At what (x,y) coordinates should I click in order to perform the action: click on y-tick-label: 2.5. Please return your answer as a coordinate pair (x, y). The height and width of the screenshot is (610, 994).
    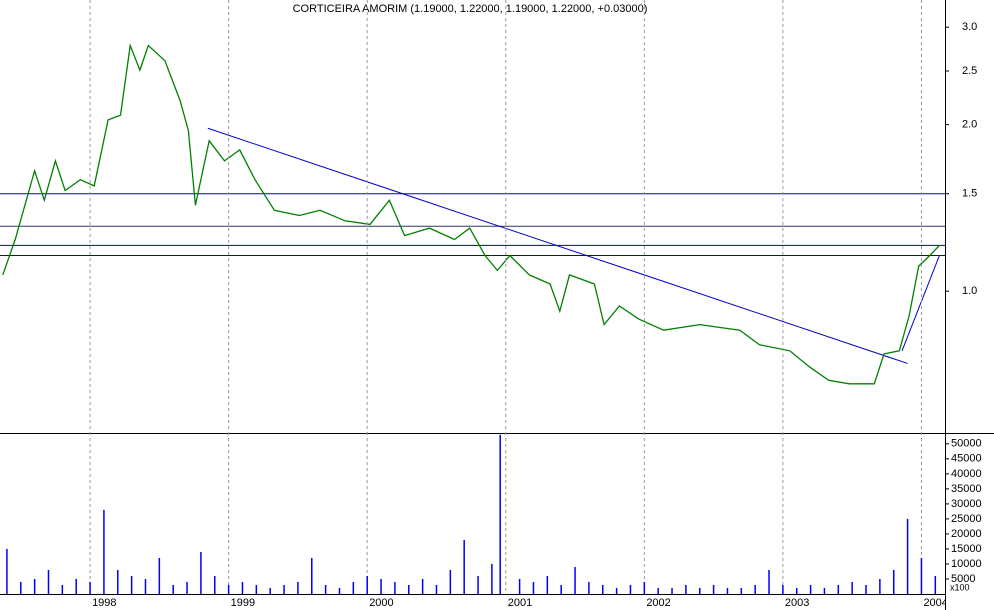
    Looking at the image, I should click on (969, 71).